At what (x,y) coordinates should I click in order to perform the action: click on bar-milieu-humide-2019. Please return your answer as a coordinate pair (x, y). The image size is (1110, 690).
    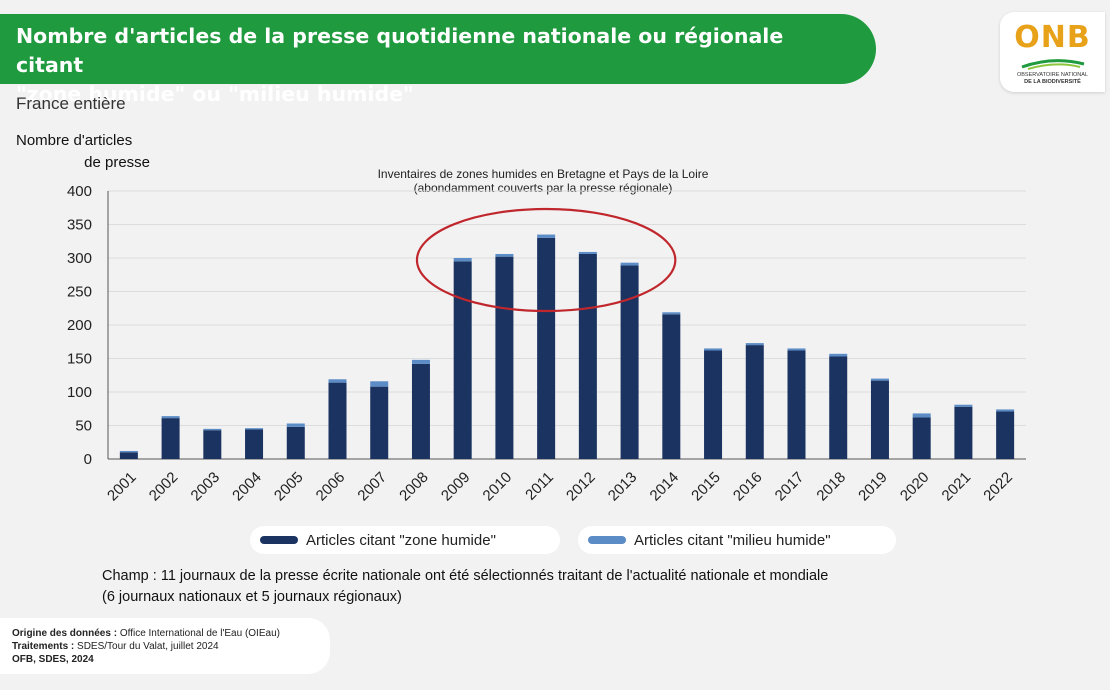
    Looking at the image, I should click on (879, 379).